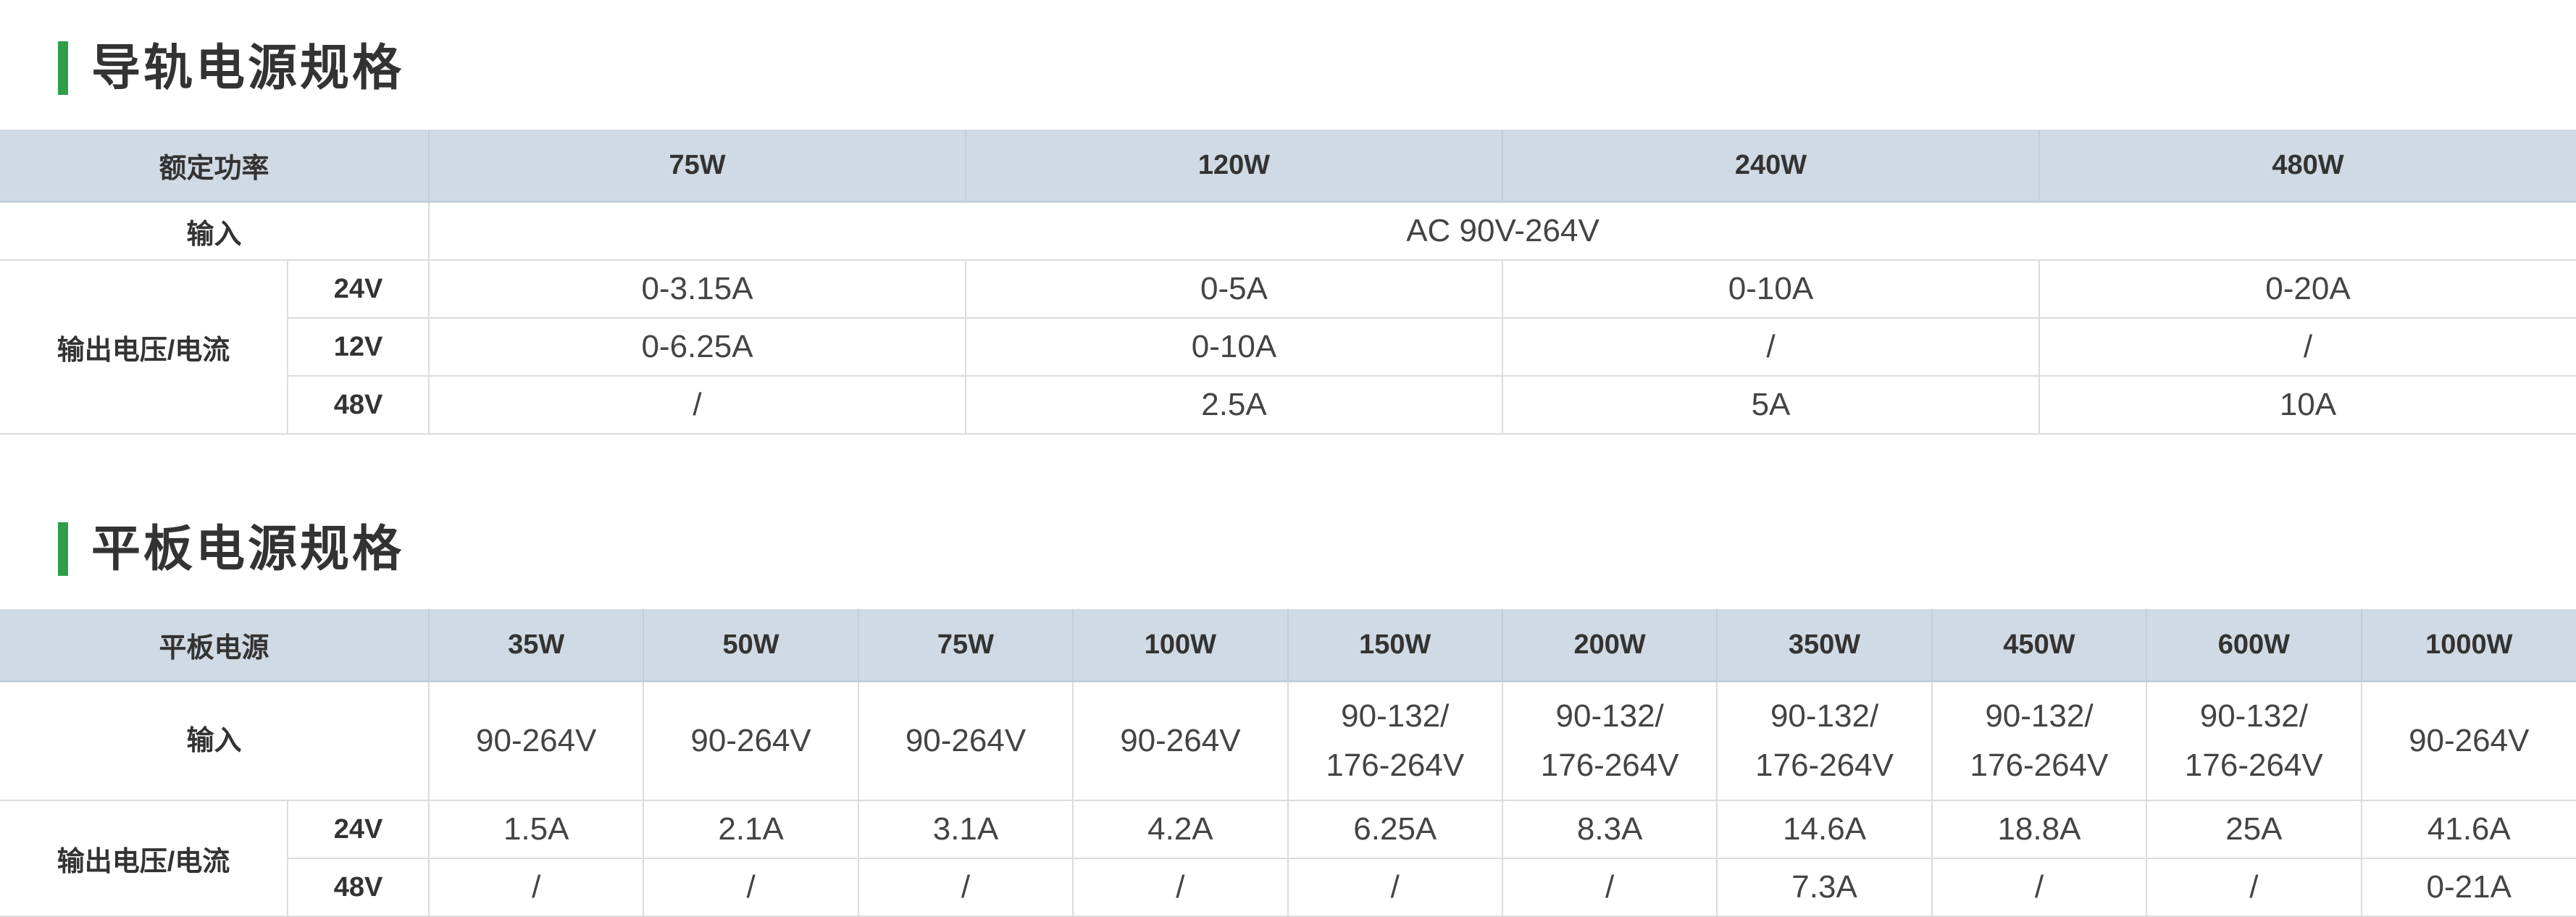  What do you see at coordinates (2254, 830) in the screenshot?
I see `cell: 25A` at bounding box center [2254, 830].